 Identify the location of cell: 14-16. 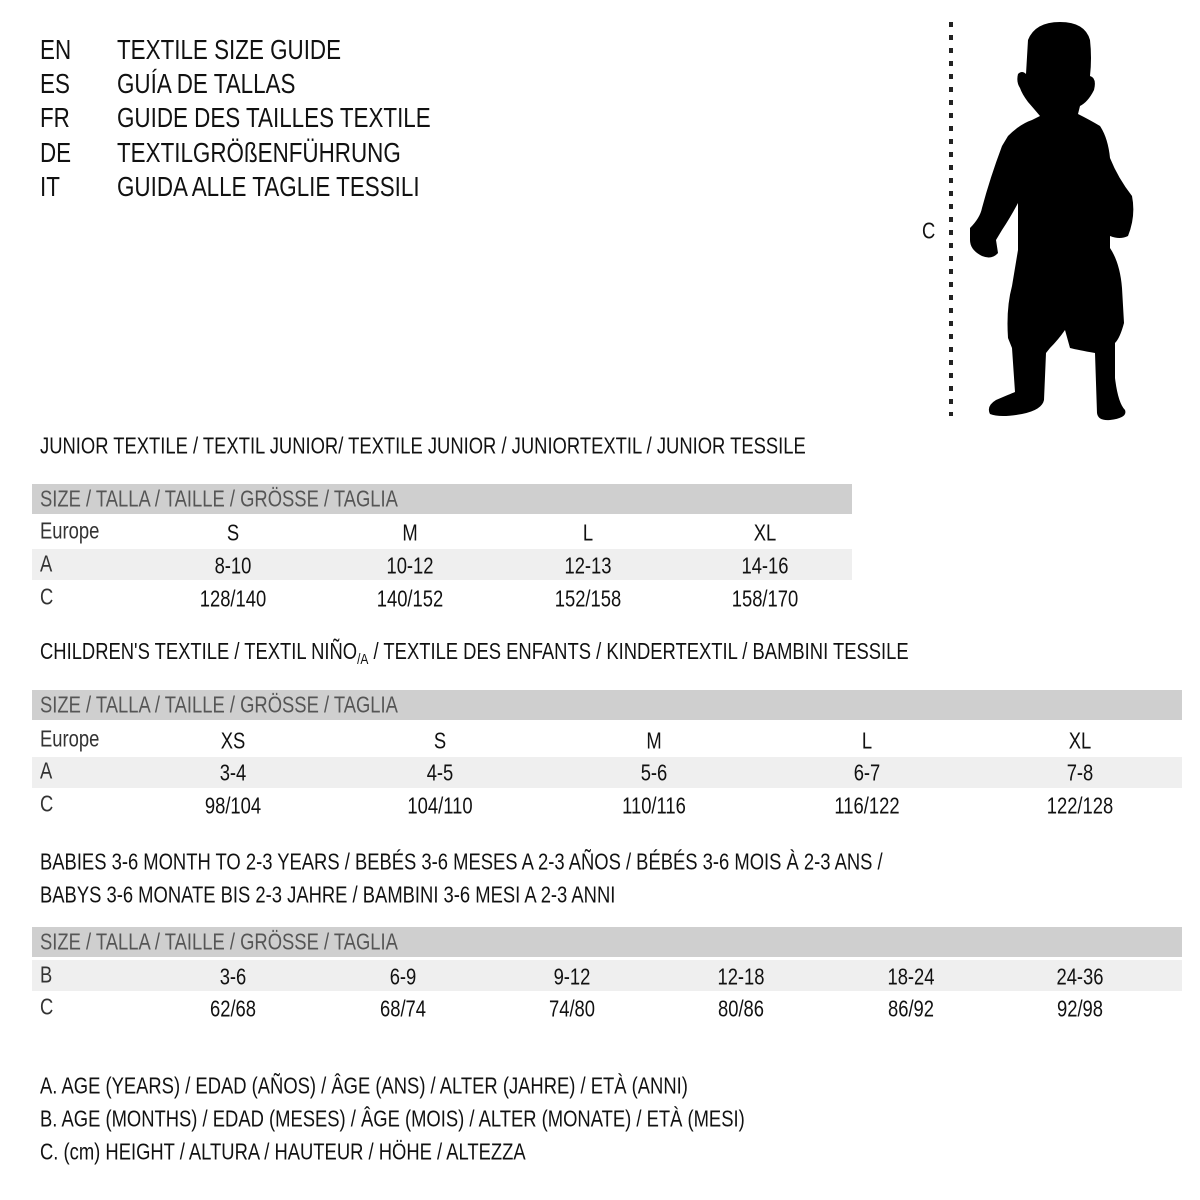
(765, 565).